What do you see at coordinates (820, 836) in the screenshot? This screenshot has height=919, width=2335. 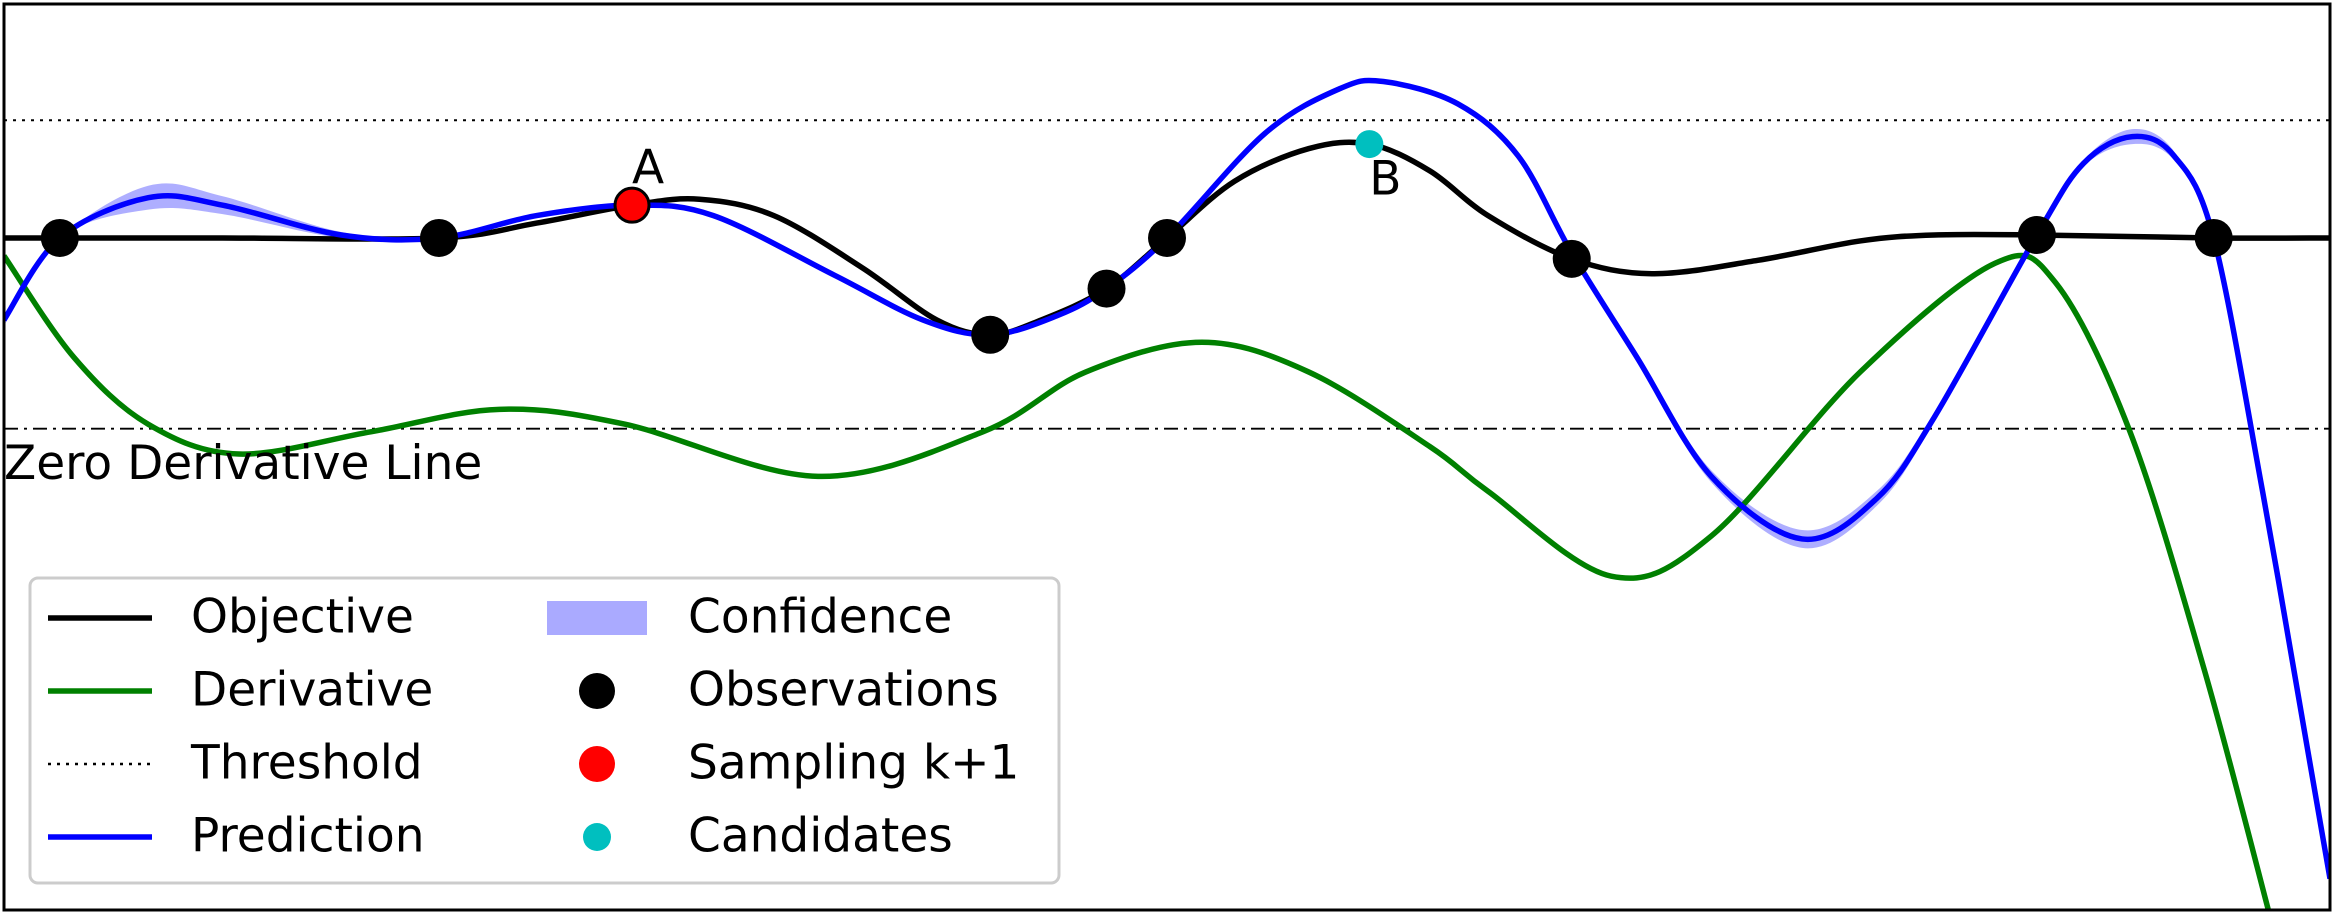 I see `legend-label: Candidates` at bounding box center [820, 836].